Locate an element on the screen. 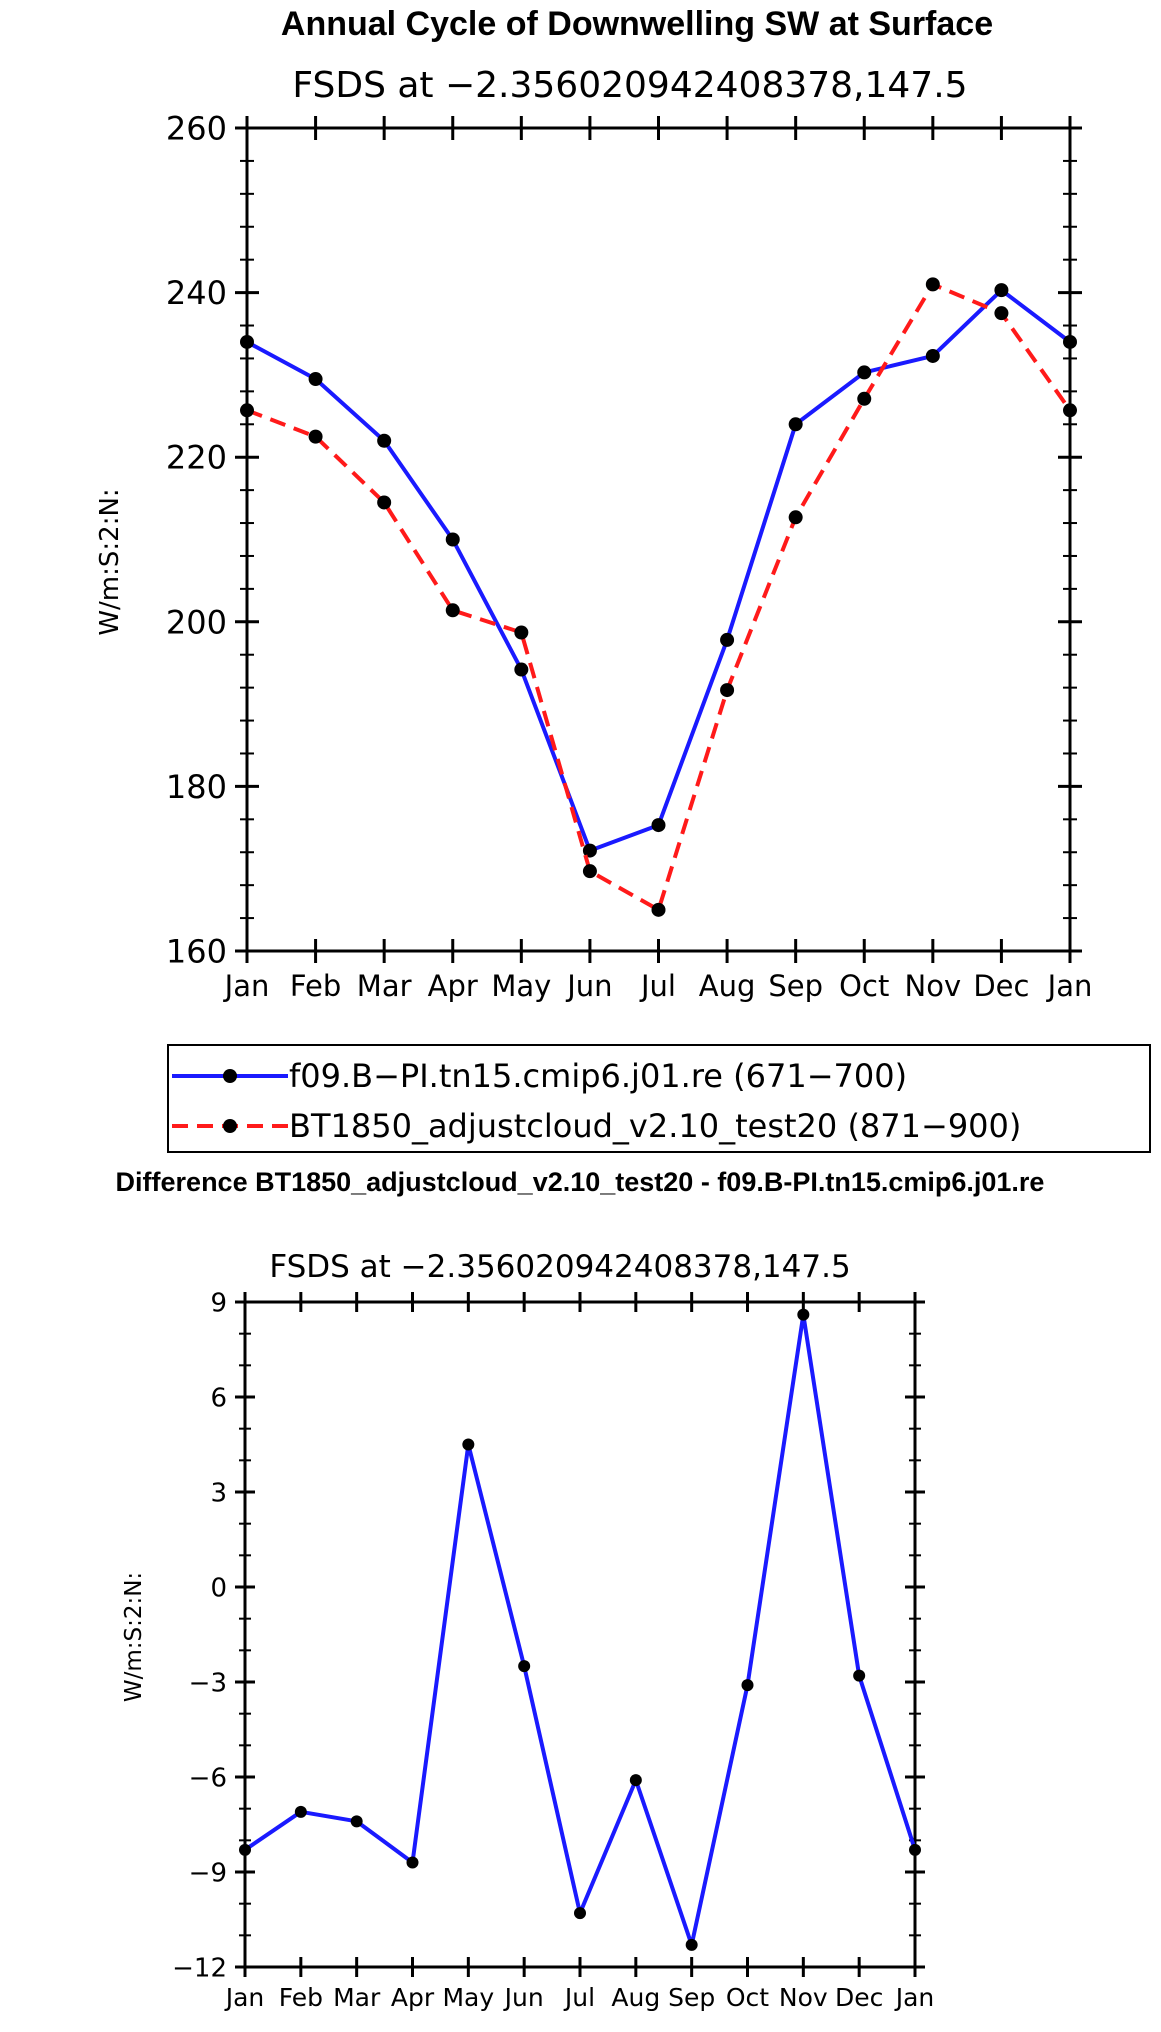  y-tick-label: 240 is located at coordinates (196, 293).